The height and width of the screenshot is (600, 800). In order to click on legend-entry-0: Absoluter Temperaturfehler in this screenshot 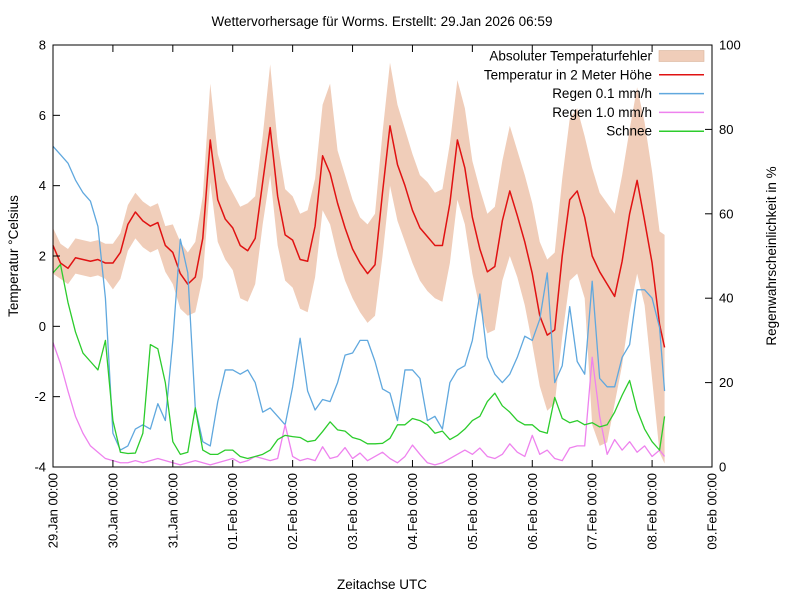, I will do `click(597, 56)`.